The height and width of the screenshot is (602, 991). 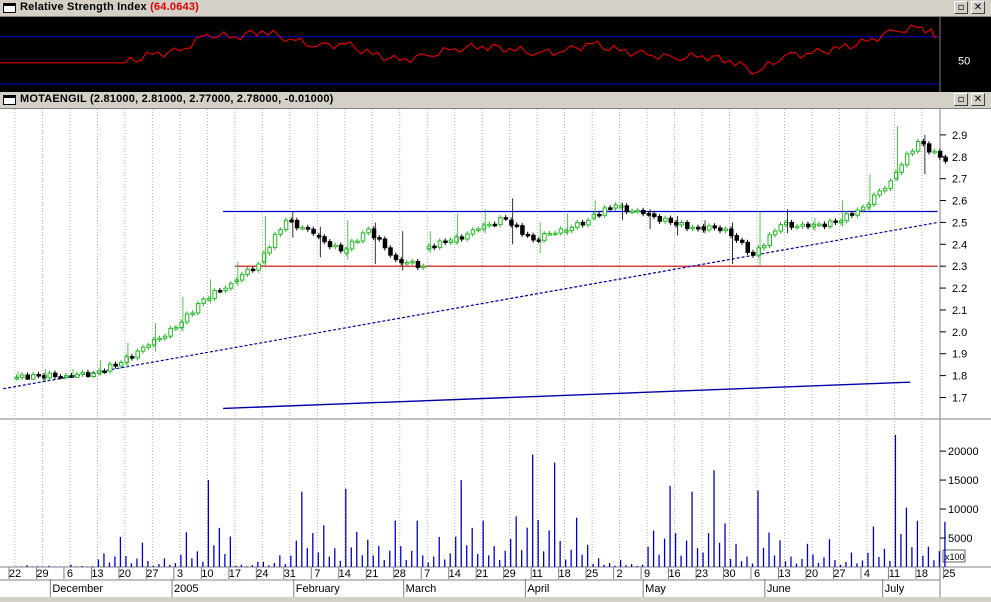 I want to click on x-tick-label: 22, so click(x=15, y=574).